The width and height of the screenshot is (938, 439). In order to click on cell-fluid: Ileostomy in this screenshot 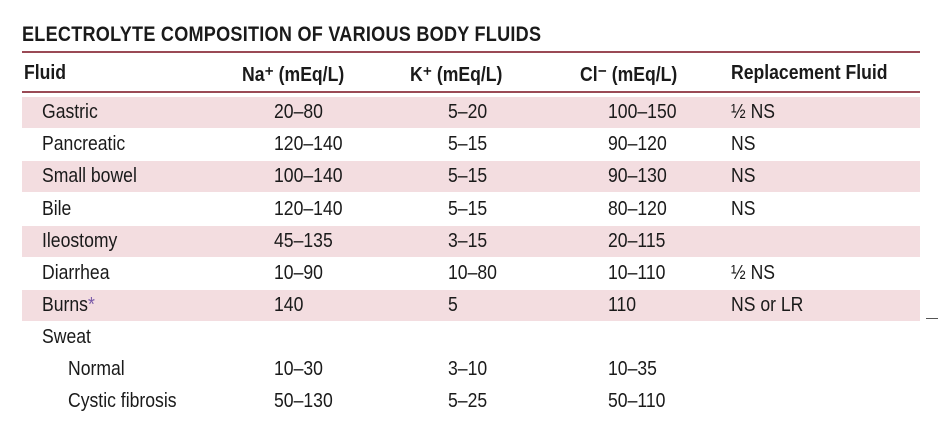, I will do `click(79, 241)`.